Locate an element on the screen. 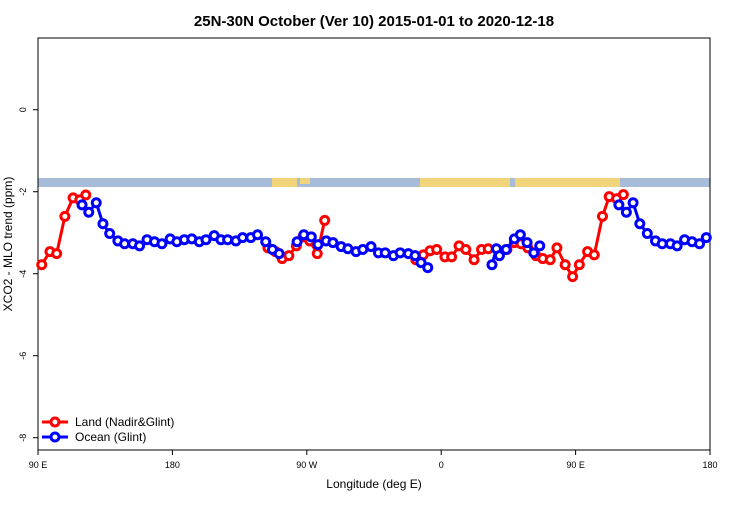  legend-label: Land (Nadir&Glint) is located at coordinates (124, 422).